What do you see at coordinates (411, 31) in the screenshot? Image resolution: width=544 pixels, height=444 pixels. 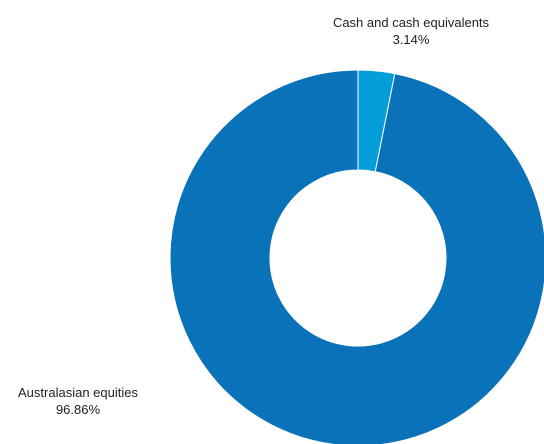 I see `data-label-cash: Cash and cash equivalents 3.14%` at bounding box center [411, 31].